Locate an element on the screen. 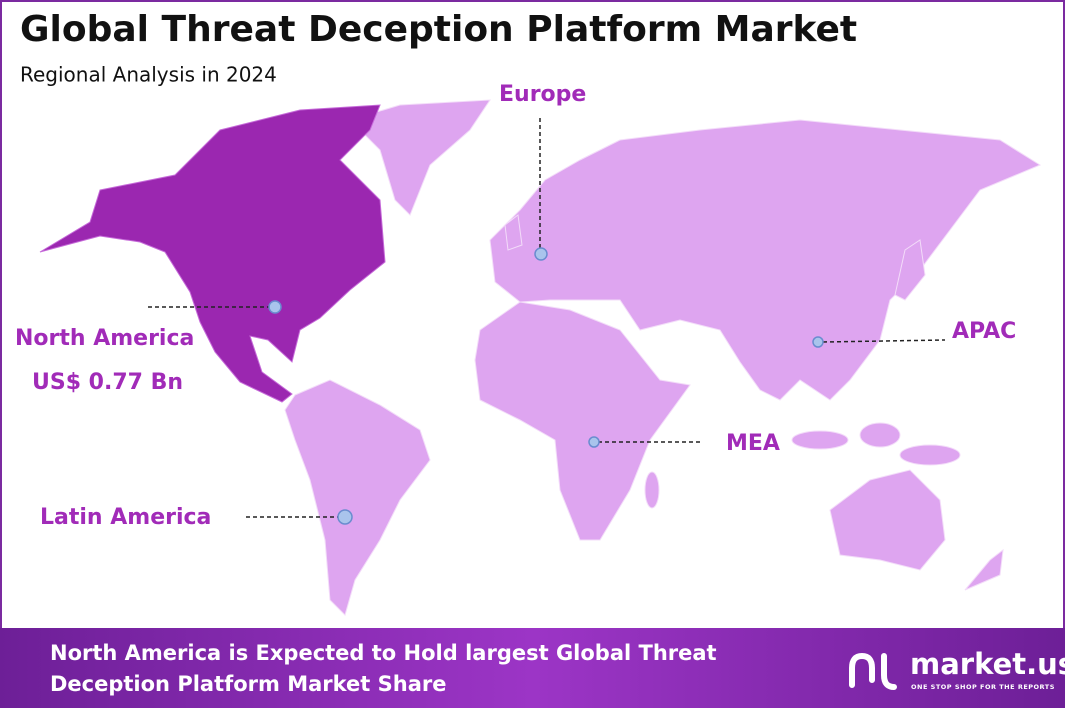 This screenshot has width=1065, height=708. logo: market.us ONE STOP SHOP FOR THE REPORTS is located at coordinates (957, 669).